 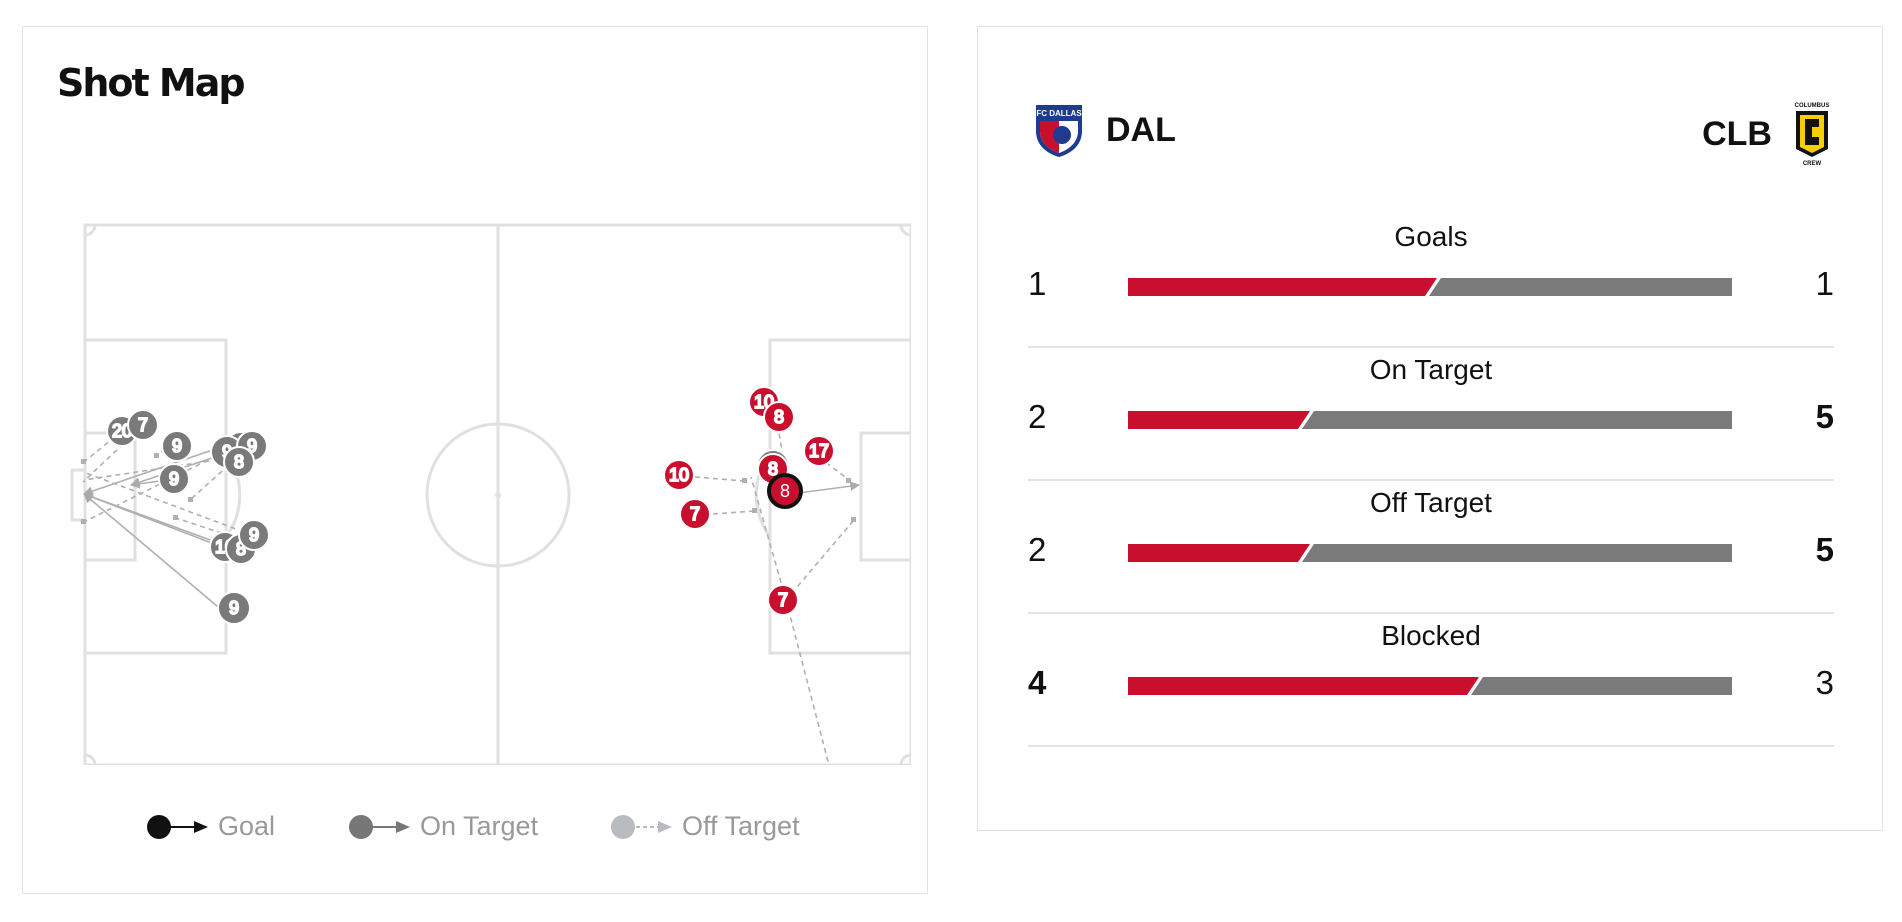 I want to click on svg-text: FC DALLAS, so click(x=1059, y=113).